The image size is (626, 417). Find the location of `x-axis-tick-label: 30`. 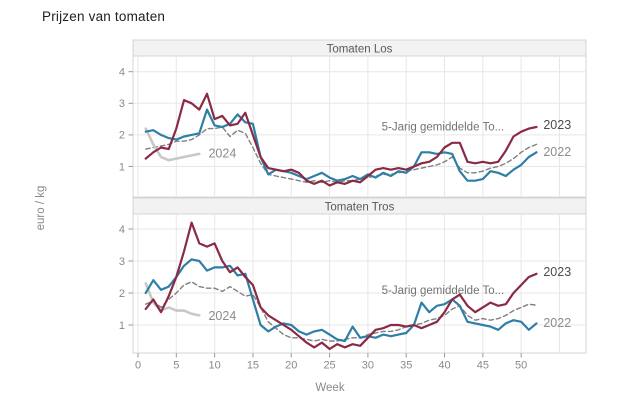

x-axis-tick-label: 30 is located at coordinates (368, 366).